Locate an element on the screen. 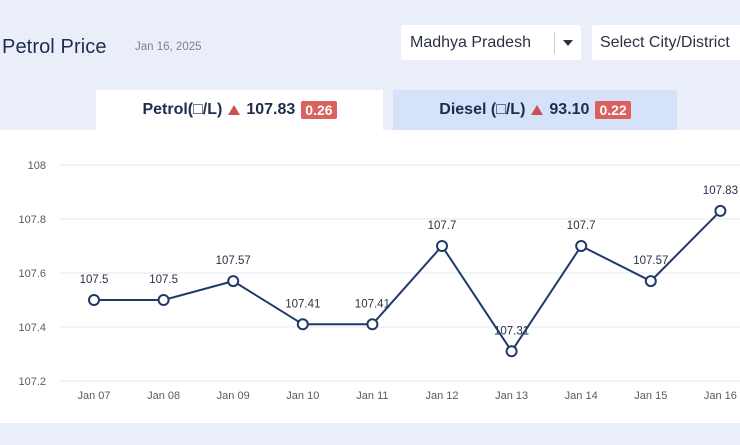  x-tick-label: Jan 09 is located at coordinates (233, 396).